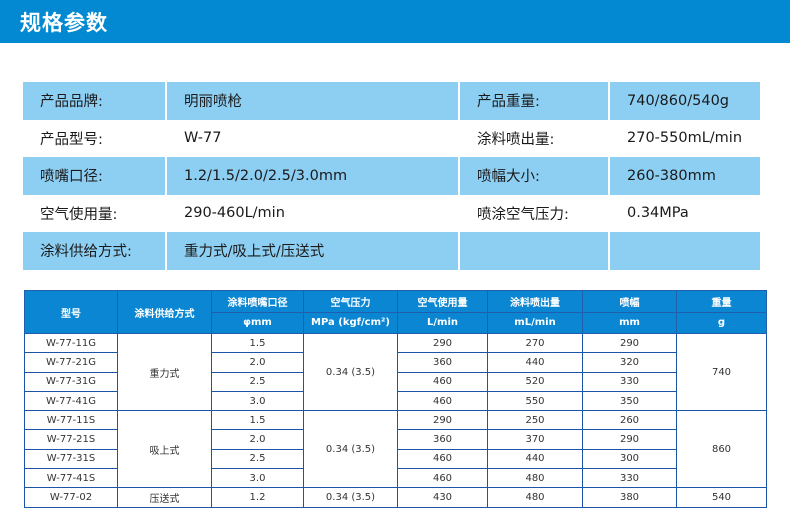  Describe the element at coordinates (535, 401) in the screenshot. I see `output-cell: 550` at that location.